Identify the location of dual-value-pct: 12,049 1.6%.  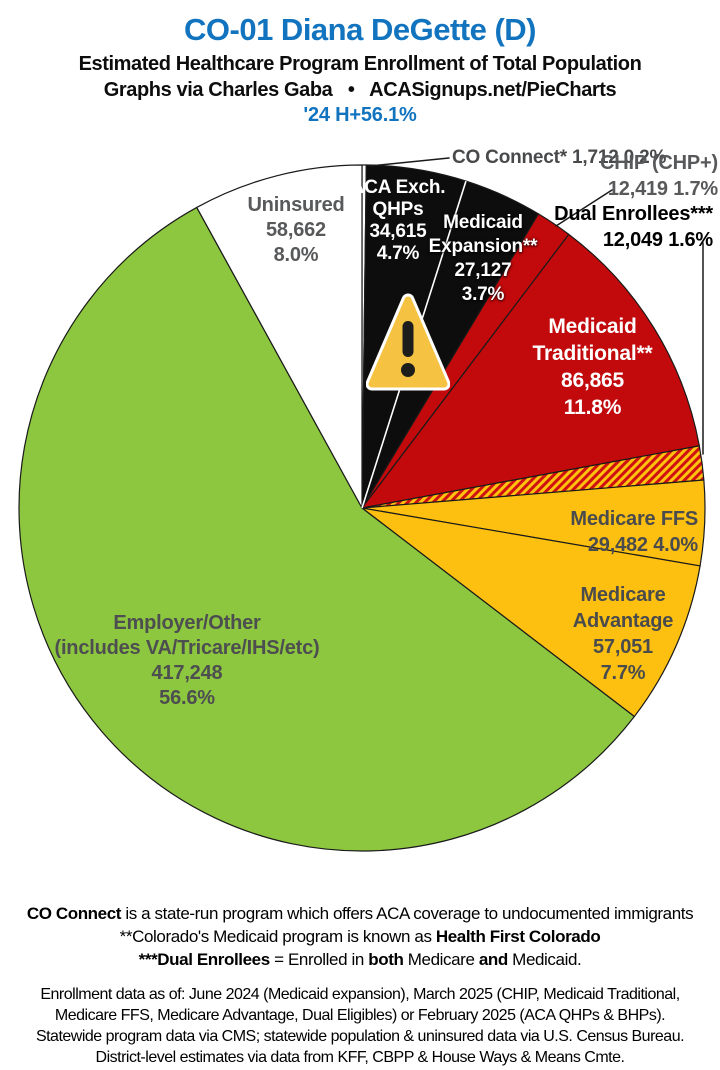
(657, 240).